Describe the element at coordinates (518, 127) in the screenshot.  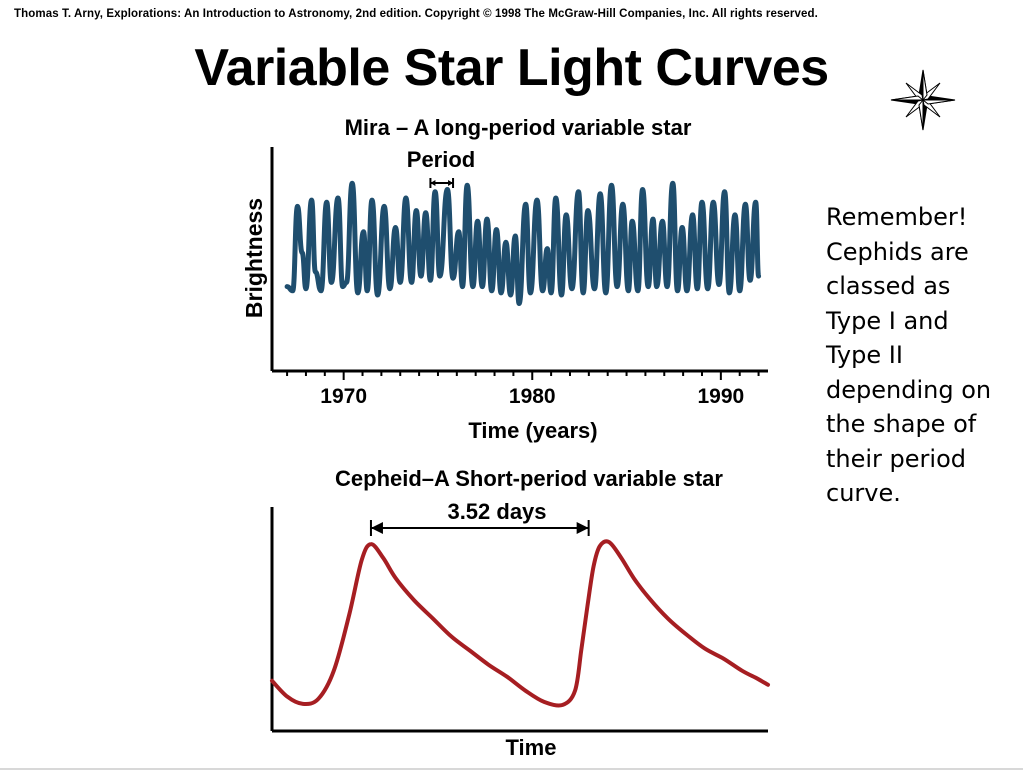
I see `mira-chart-title: Mira – A long-period variable star` at that location.